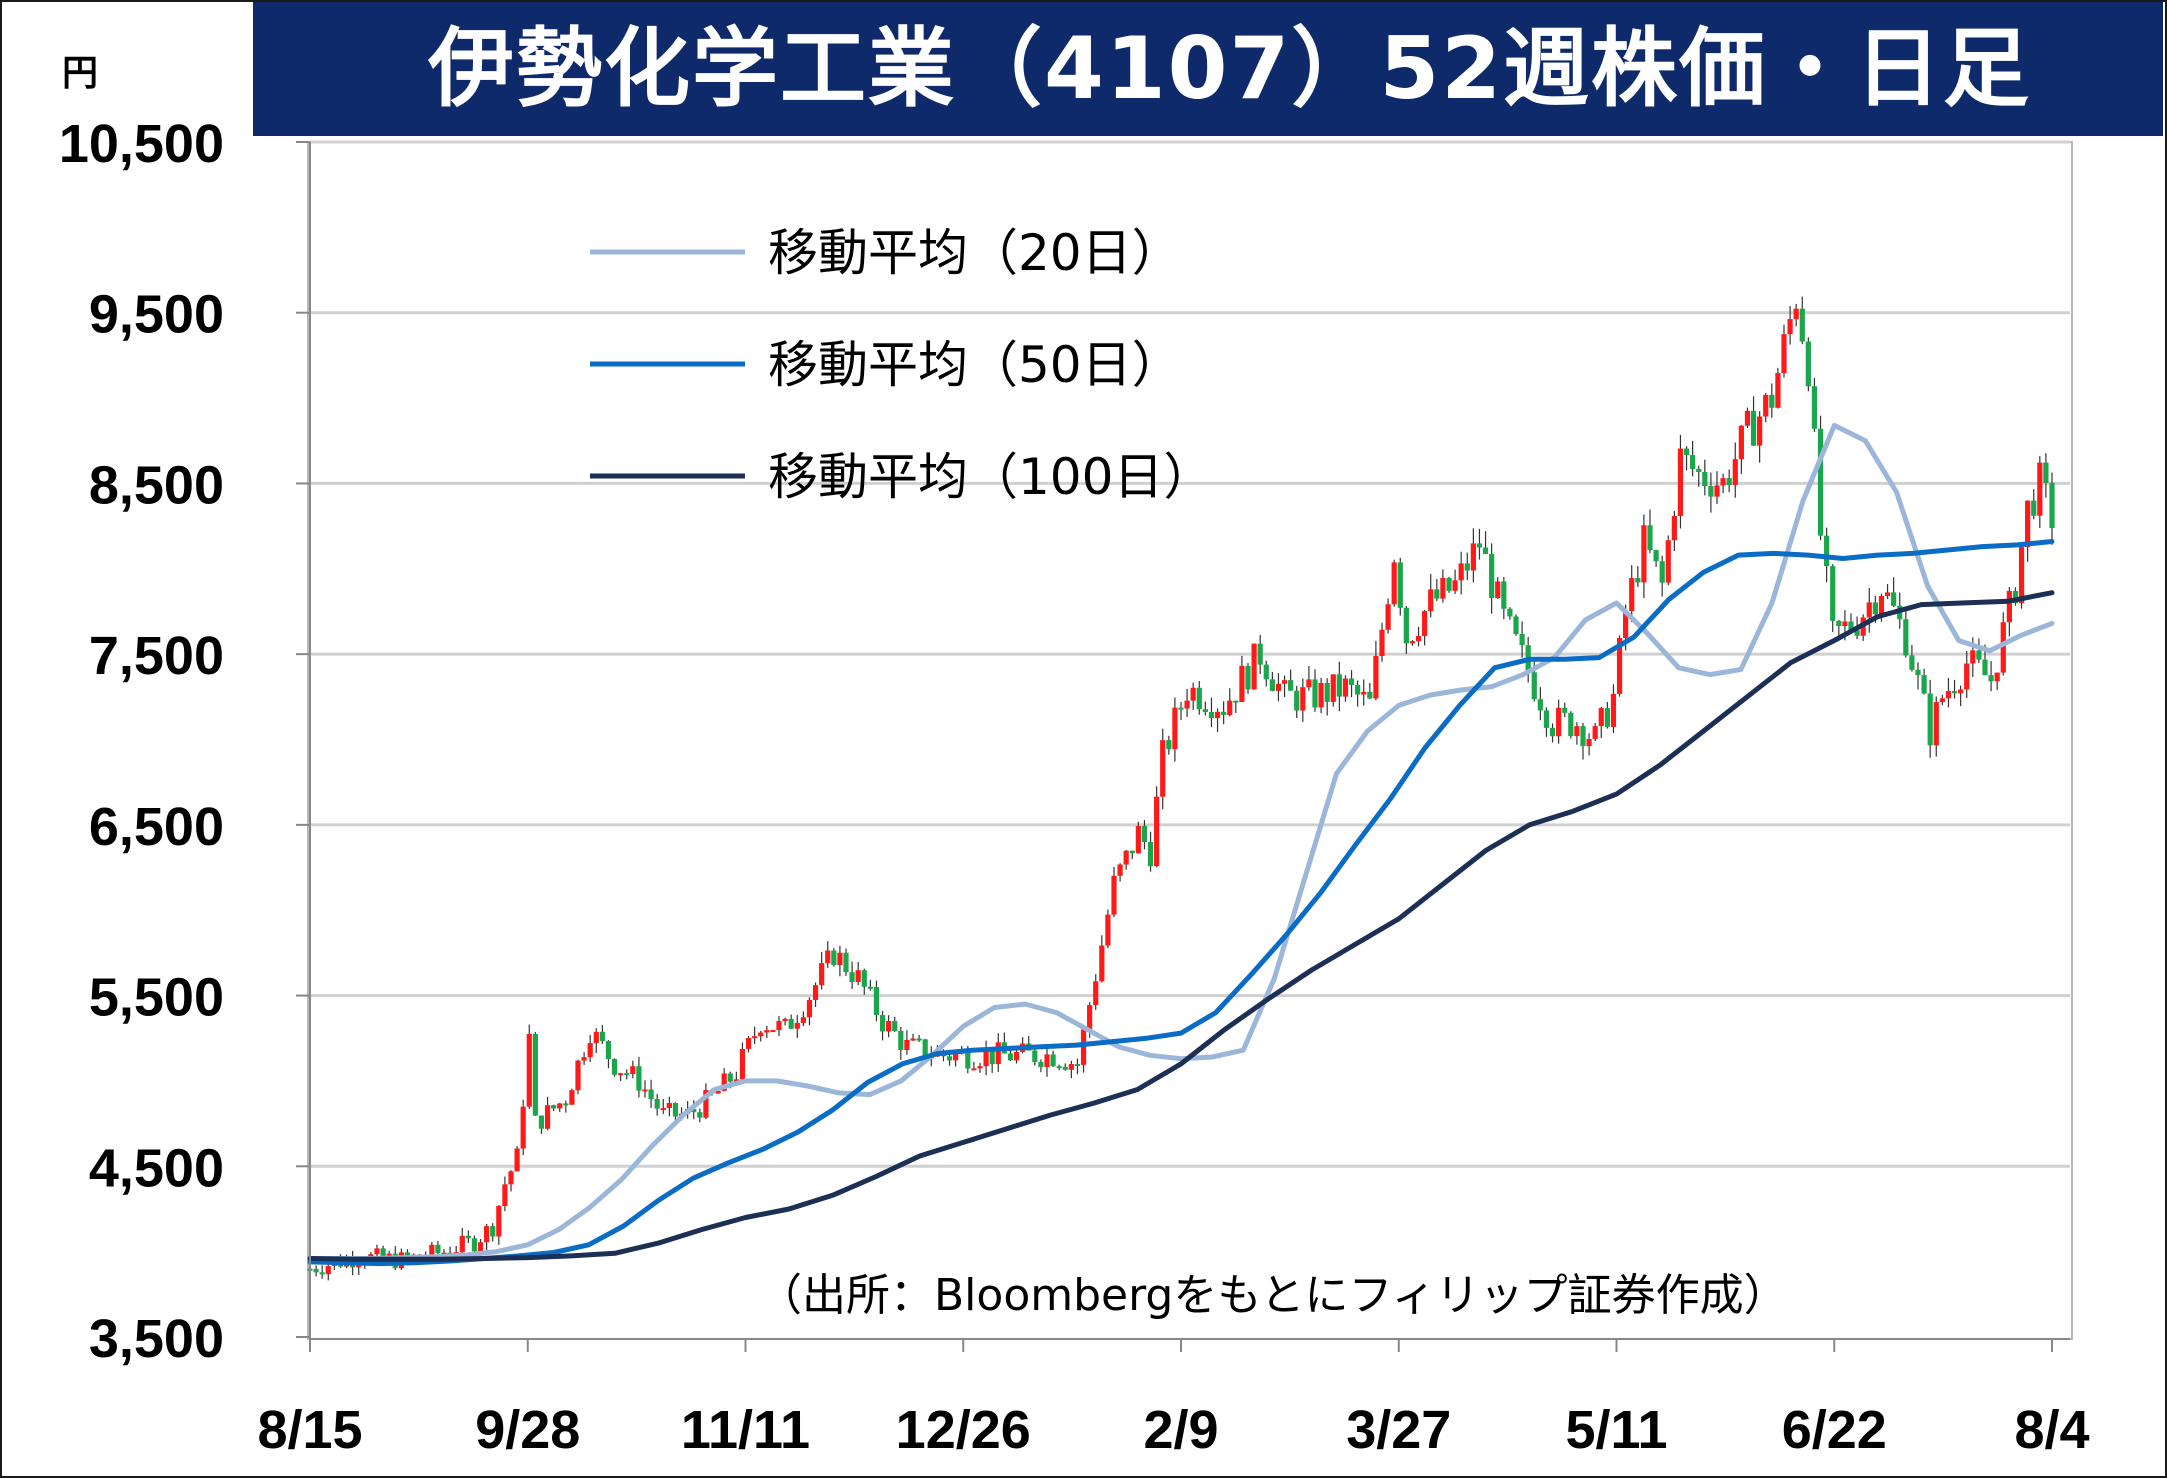 This screenshot has height=1478, width=2167. What do you see at coordinates (156, 485) in the screenshot?
I see `y-tick-label: 8,500` at bounding box center [156, 485].